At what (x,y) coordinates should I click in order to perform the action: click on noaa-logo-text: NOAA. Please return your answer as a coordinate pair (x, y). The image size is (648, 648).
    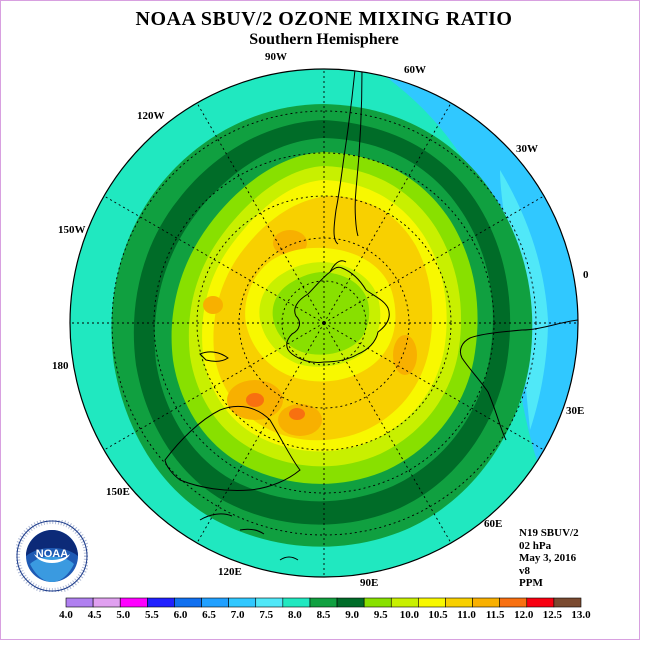
    Looking at the image, I should click on (52, 554).